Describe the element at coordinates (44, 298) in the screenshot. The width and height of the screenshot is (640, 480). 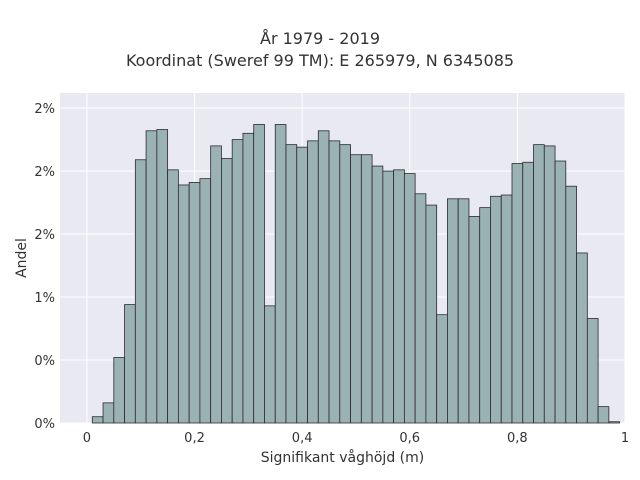
I see `y-tick-label: 1%` at that location.